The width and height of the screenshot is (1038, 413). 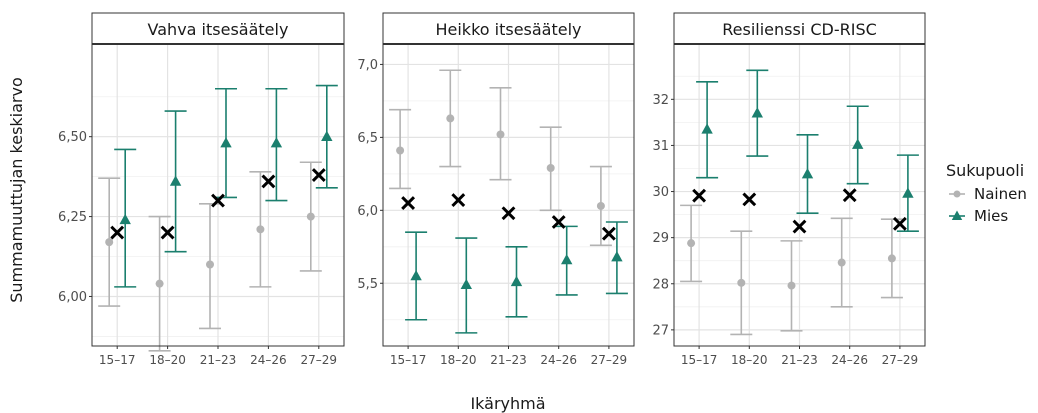 What do you see at coordinates (957, 215) in the screenshot?
I see `legend-key-marker` at bounding box center [957, 215].